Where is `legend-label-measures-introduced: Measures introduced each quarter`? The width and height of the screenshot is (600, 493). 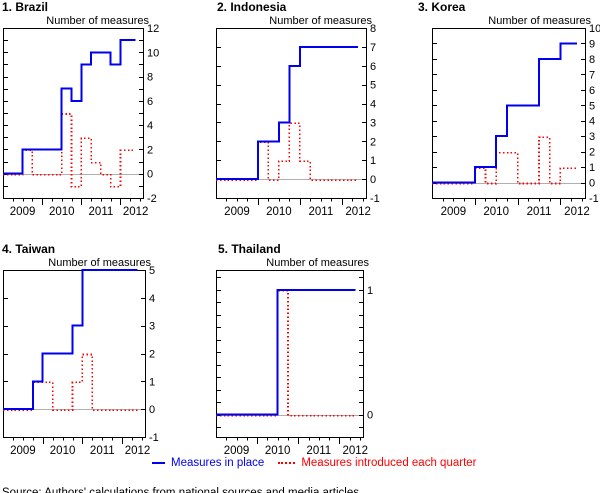
legend-label-measures-introduced: Measures introduced each quarter is located at coordinates (389, 463).